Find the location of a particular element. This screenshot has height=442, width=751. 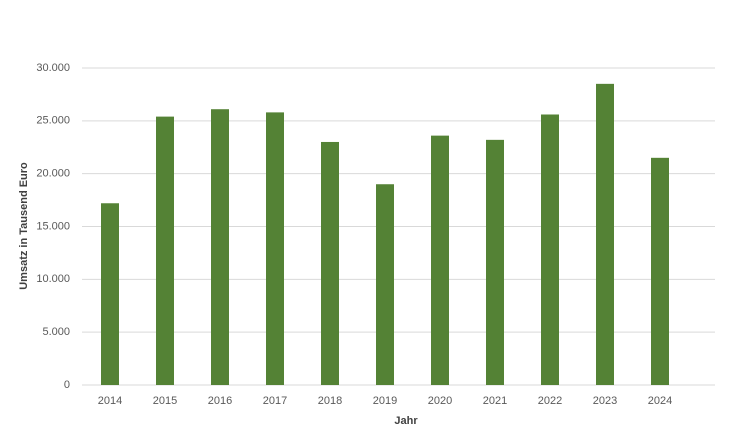

x-tick-label: 2015 is located at coordinates (165, 401).